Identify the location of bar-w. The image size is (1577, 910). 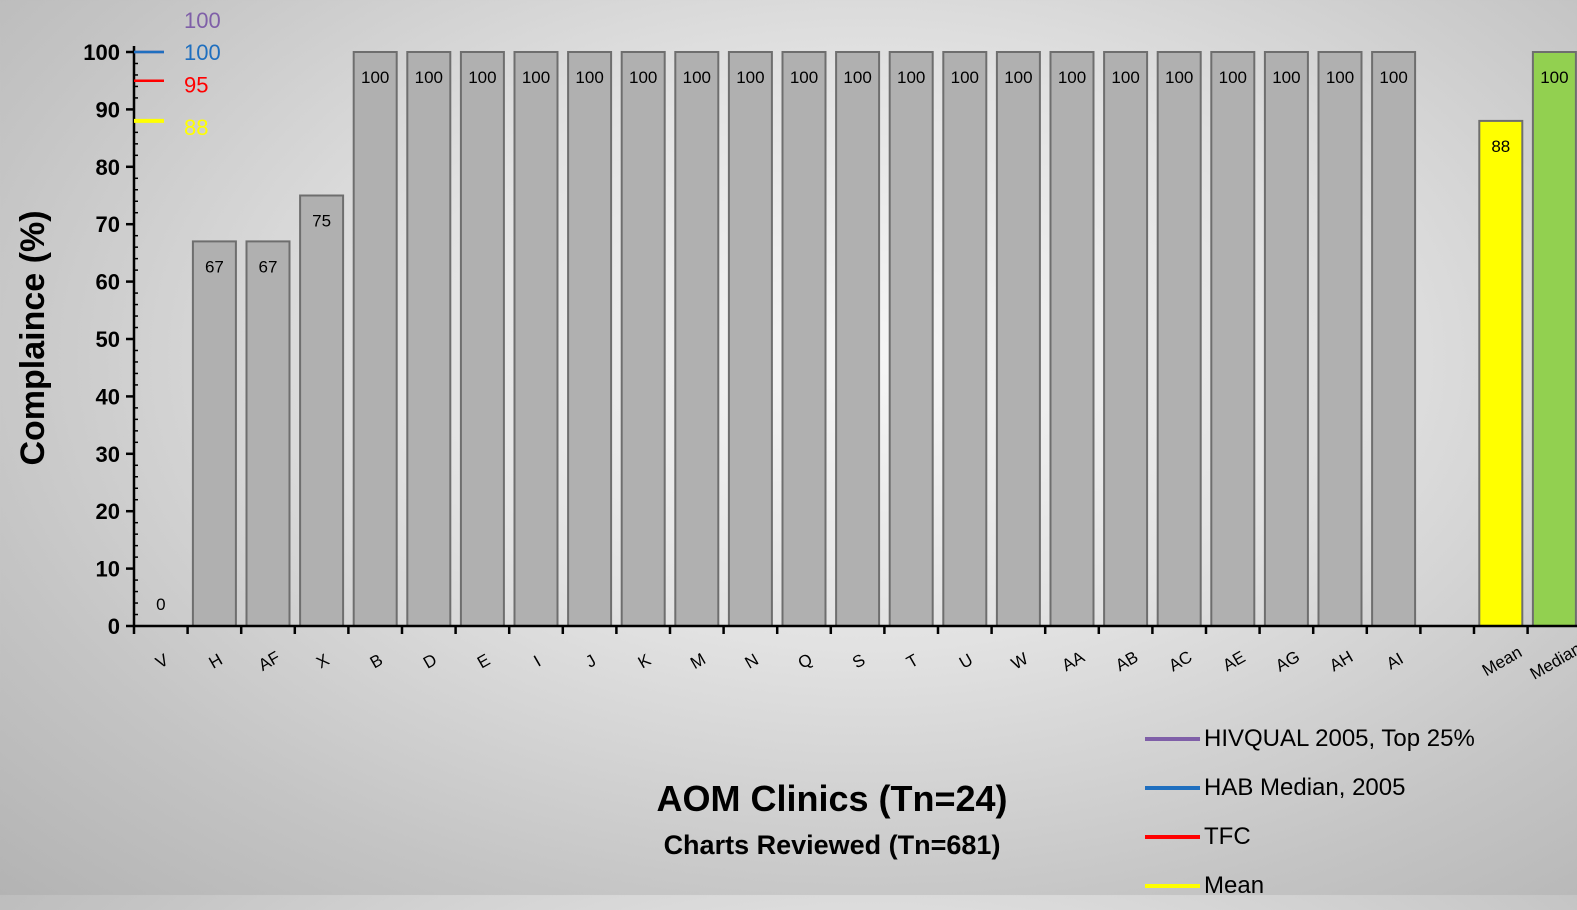
(1018, 339).